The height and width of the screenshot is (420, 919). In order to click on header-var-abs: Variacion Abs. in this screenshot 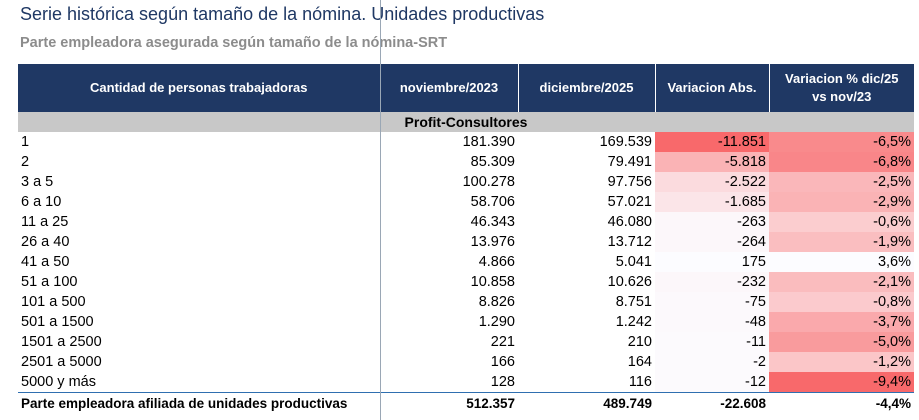, I will do `click(712, 88)`.